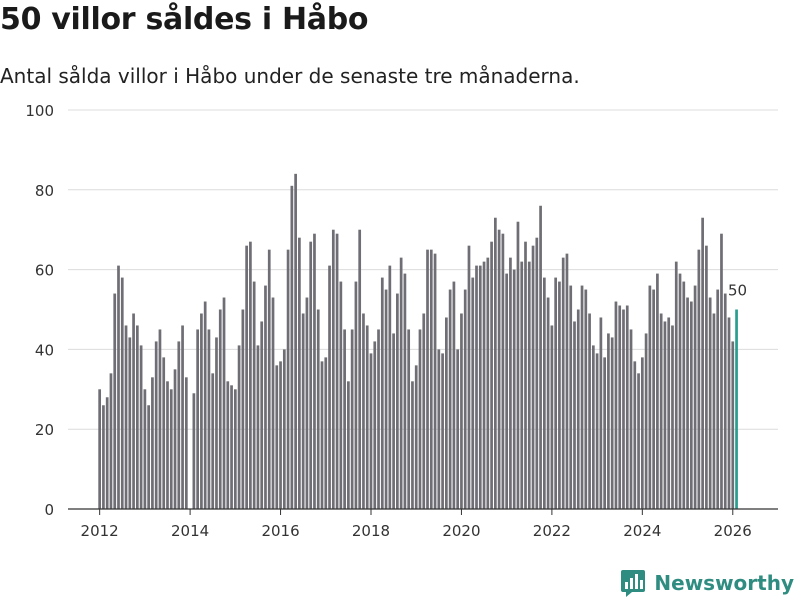  Describe the element at coordinates (190, 531) in the screenshot. I see `x-tick-label: 2014` at that location.